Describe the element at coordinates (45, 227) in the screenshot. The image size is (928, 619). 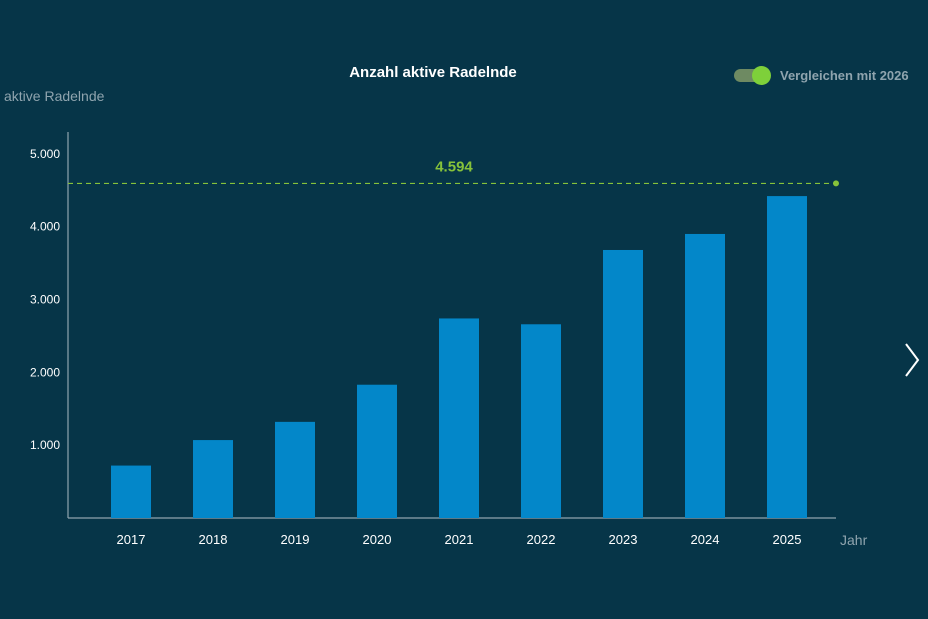
I see `y-tick-label: 4.000` at that location.